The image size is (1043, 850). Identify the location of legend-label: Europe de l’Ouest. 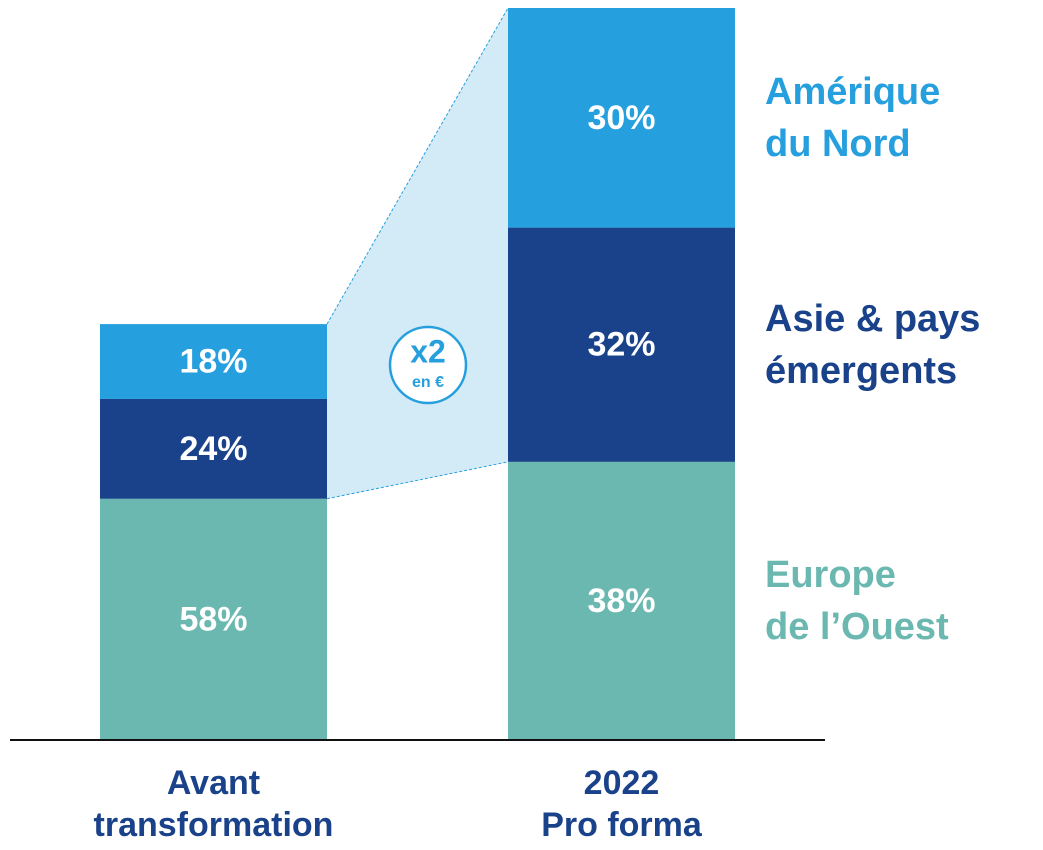
(857, 600).